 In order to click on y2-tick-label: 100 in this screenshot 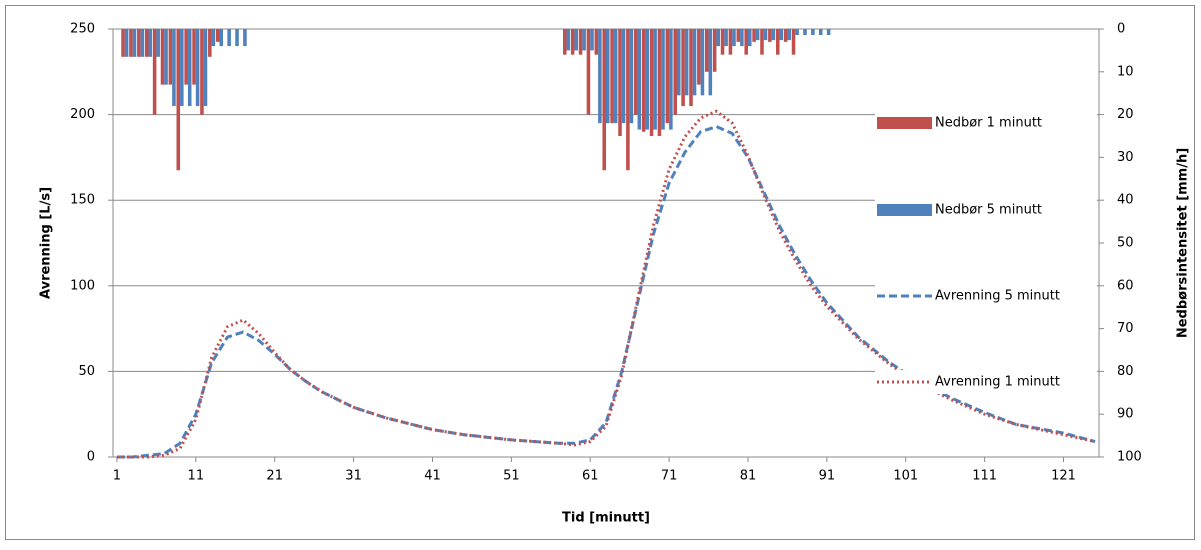, I will do `click(1129, 457)`.